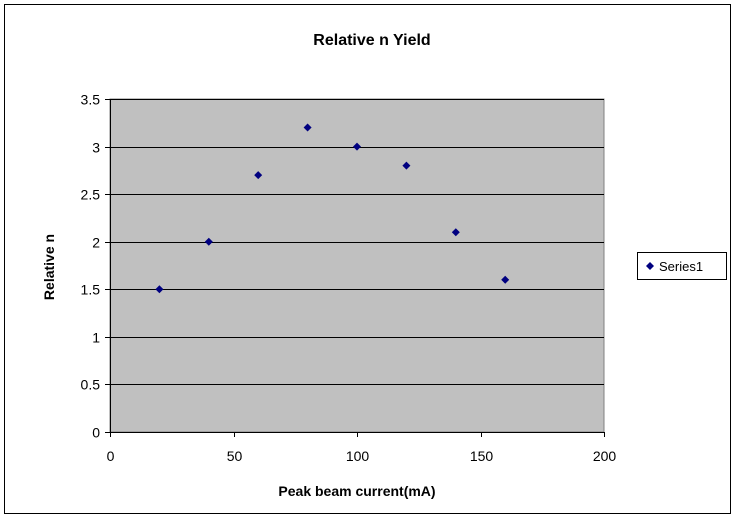  Describe the element at coordinates (371, 40) in the screenshot. I see `chart-title: Relative n Yield` at that location.